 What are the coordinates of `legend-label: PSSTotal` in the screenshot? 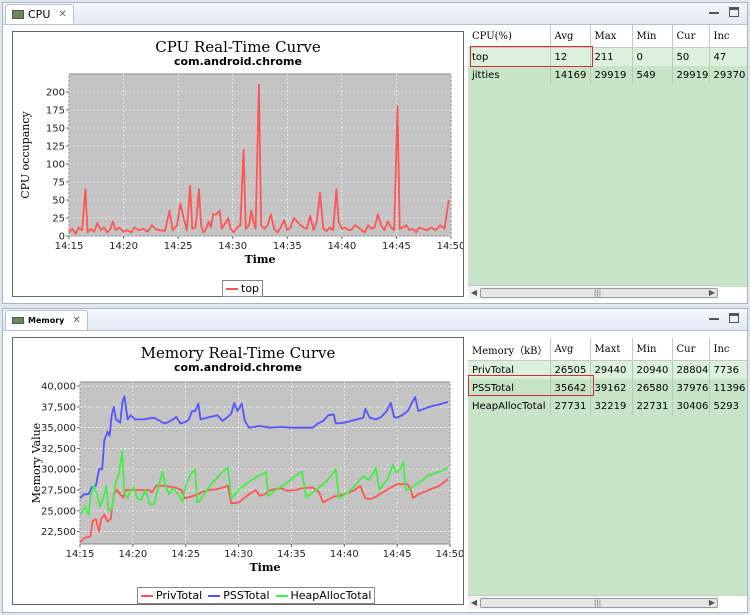 It's located at (246, 595).